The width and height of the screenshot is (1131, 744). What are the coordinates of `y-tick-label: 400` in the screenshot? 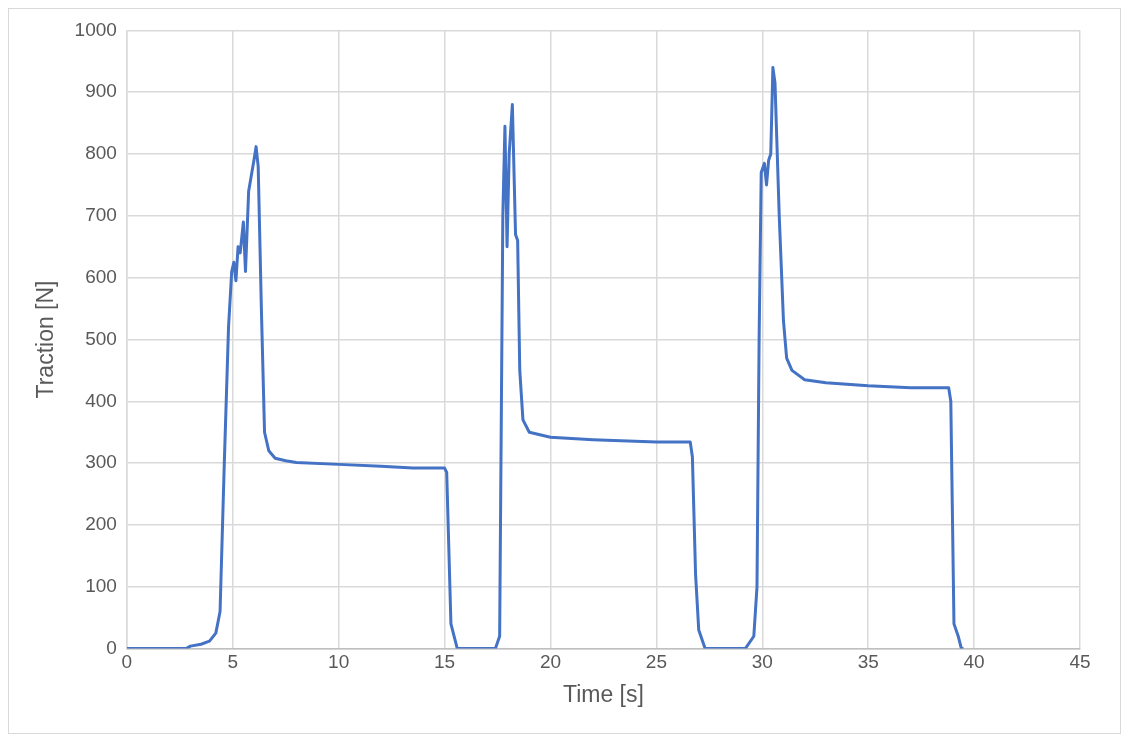 It's located at (101, 400).